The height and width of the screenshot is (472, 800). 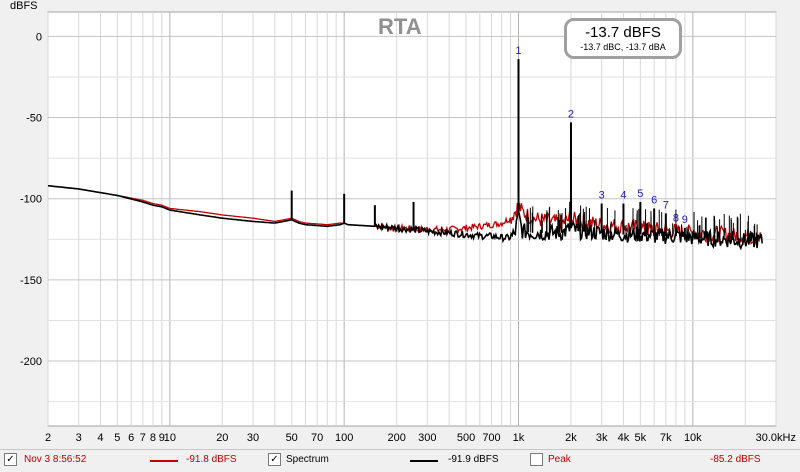 What do you see at coordinates (776, 438) in the screenshot?
I see `x-tick-label: 30.0kHz` at bounding box center [776, 438].